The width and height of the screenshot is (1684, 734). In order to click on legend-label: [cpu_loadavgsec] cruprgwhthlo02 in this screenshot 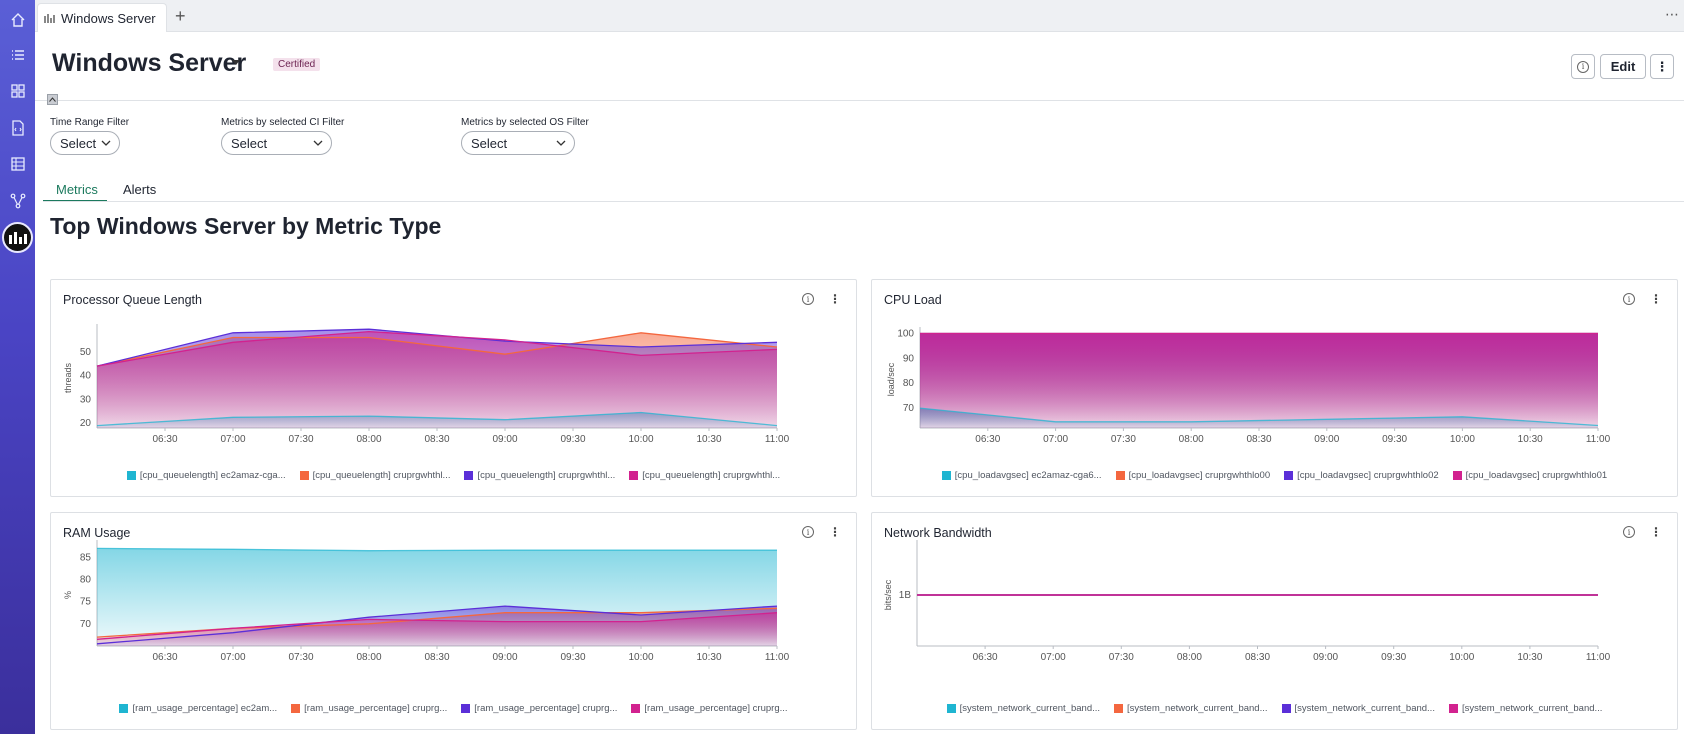, I will do `click(1368, 475)`.